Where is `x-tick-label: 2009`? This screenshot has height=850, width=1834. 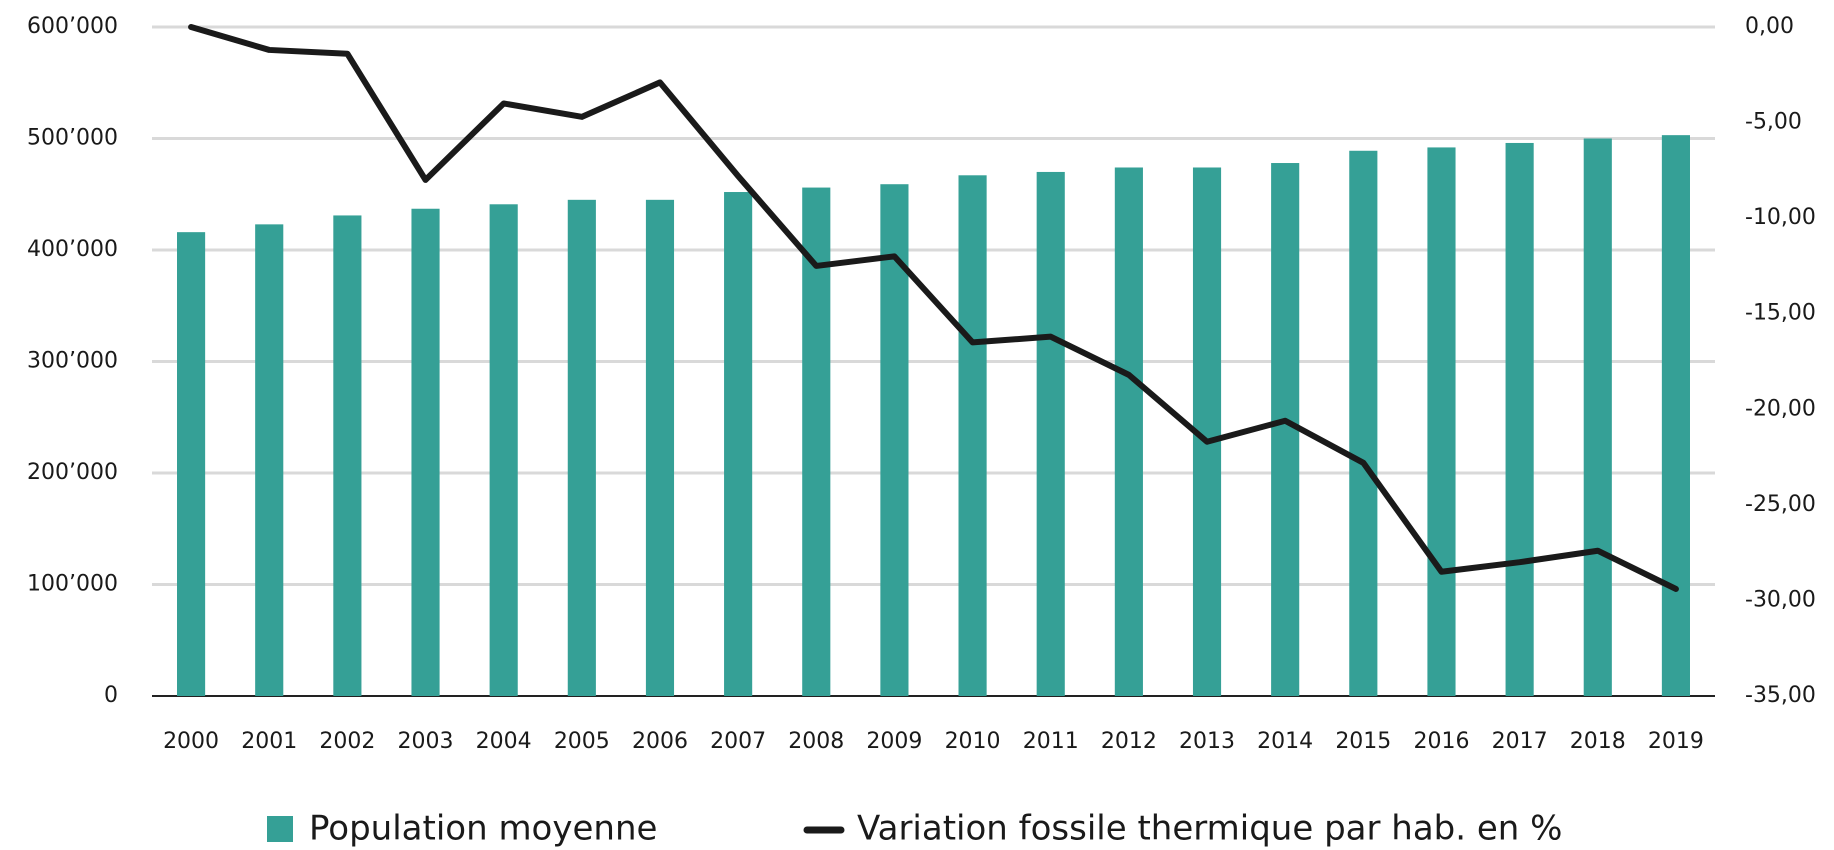
x-tick-label: 2009 is located at coordinates (894, 741).